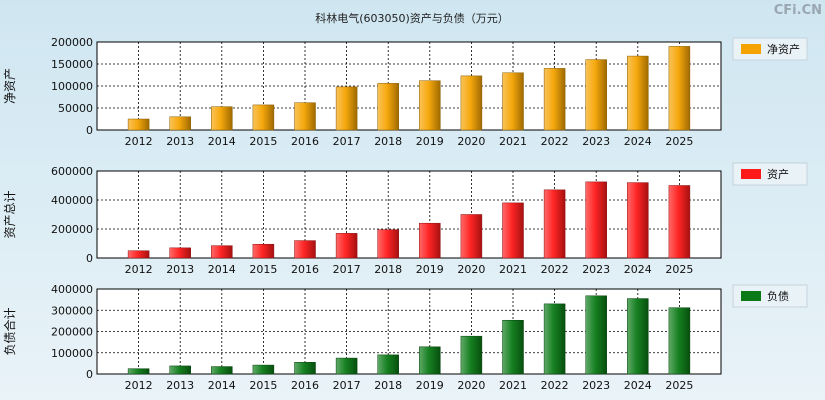  Describe the element at coordinates (778, 174) in the screenshot. I see `legend-label: 资产` at that location.